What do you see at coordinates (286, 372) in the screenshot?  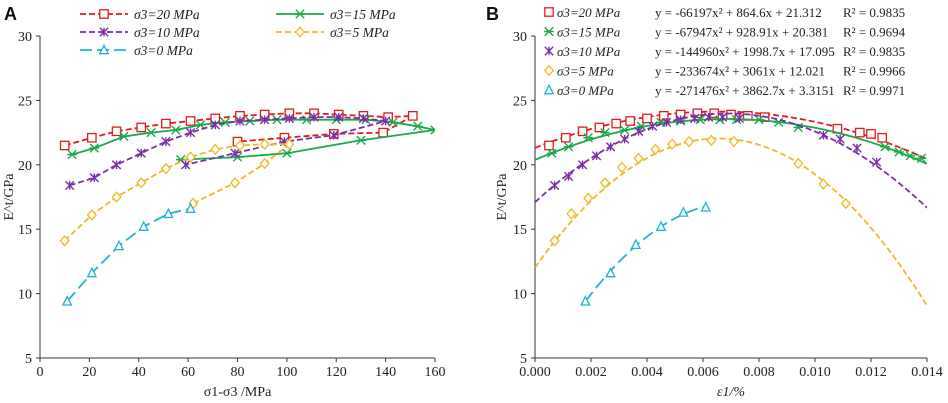 I see `x-tick-label: 100` at bounding box center [286, 372].